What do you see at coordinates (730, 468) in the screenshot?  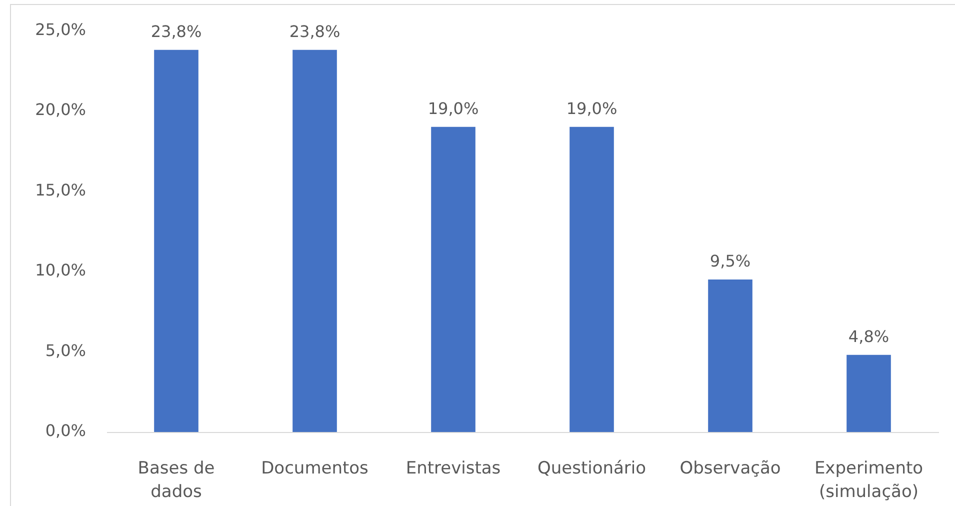 I see `x-tick-label: Observação` at bounding box center [730, 468].